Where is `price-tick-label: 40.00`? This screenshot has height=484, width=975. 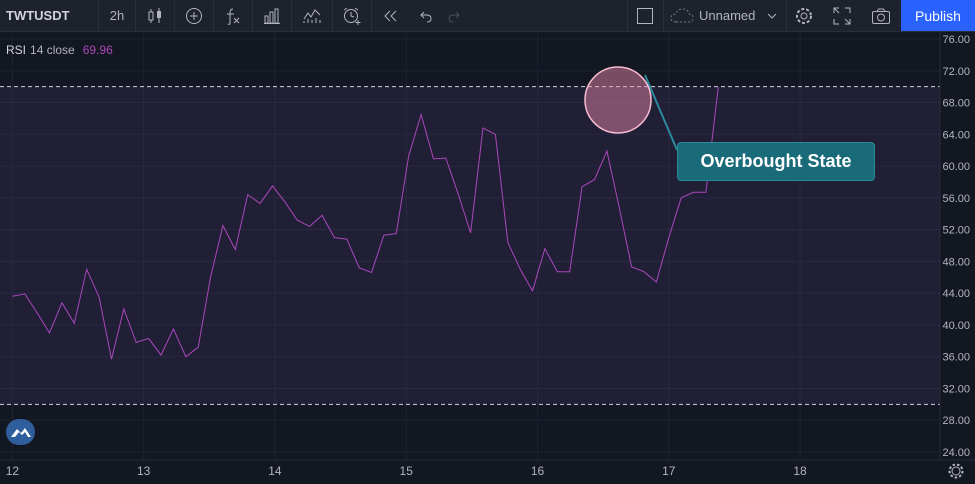 price-tick-label: 40.00 is located at coordinates (956, 326).